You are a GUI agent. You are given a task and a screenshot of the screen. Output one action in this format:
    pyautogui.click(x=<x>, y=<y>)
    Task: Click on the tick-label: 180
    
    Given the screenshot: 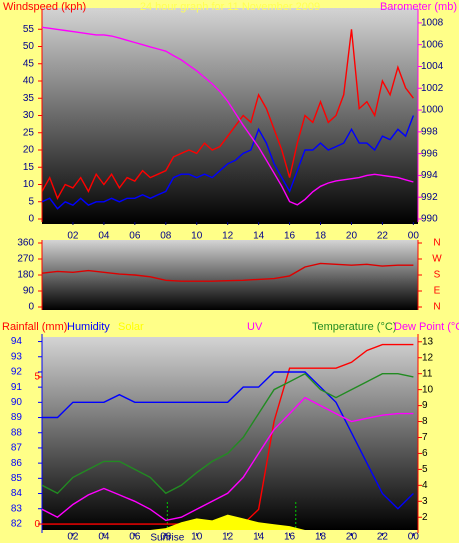 What is the action you would take?
    pyautogui.click(x=25, y=275)
    